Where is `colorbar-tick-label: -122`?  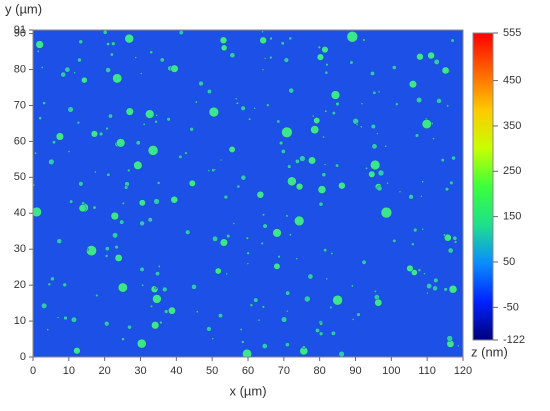
colorbar-tick-label: -122 is located at coordinates (514, 340).